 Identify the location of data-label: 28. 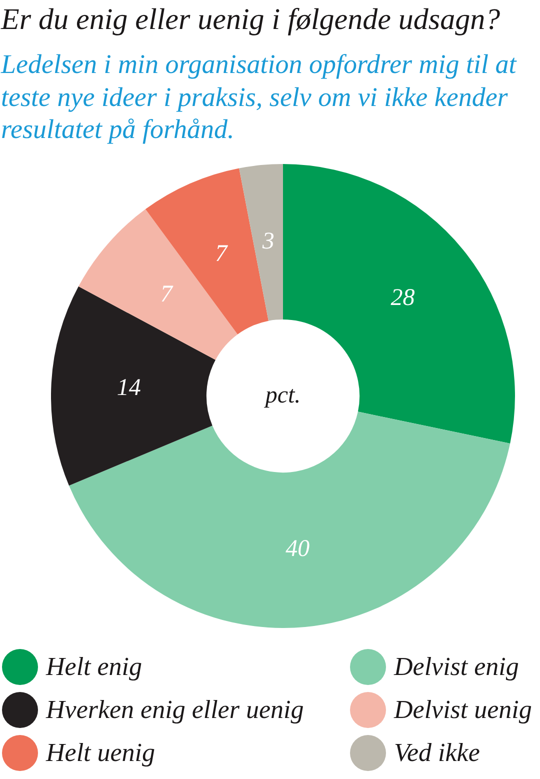
(402, 297).